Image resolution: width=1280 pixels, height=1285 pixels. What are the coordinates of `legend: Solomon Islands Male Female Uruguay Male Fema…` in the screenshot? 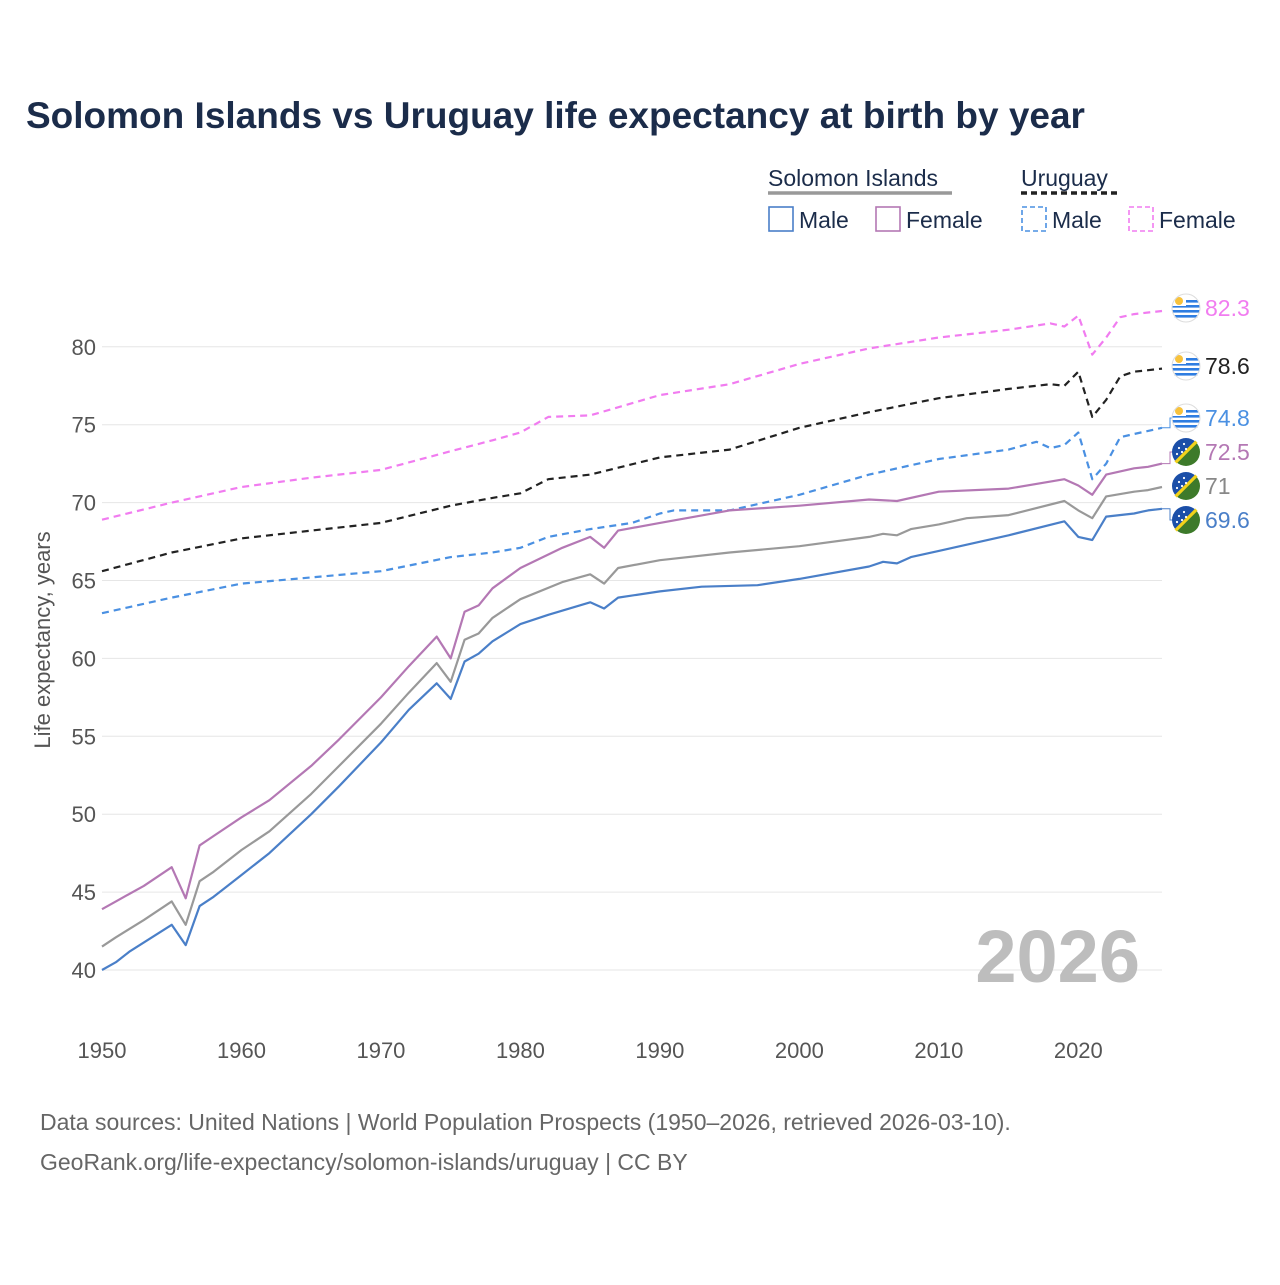 It's located at (1002, 199).